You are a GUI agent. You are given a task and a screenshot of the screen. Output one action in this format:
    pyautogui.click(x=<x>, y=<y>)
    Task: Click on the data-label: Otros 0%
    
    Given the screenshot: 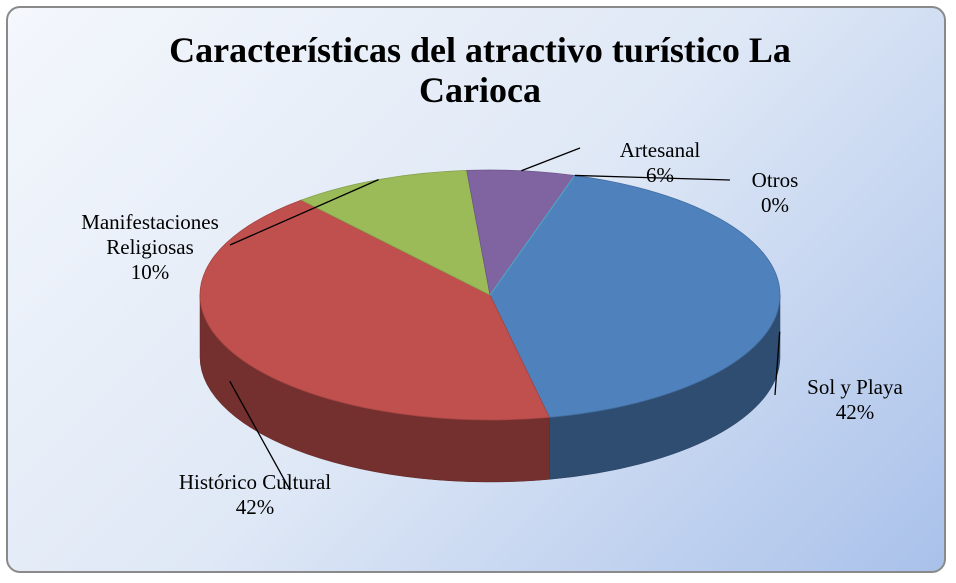 What is the action you would take?
    pyautogui.click(x=775, y=193)
    